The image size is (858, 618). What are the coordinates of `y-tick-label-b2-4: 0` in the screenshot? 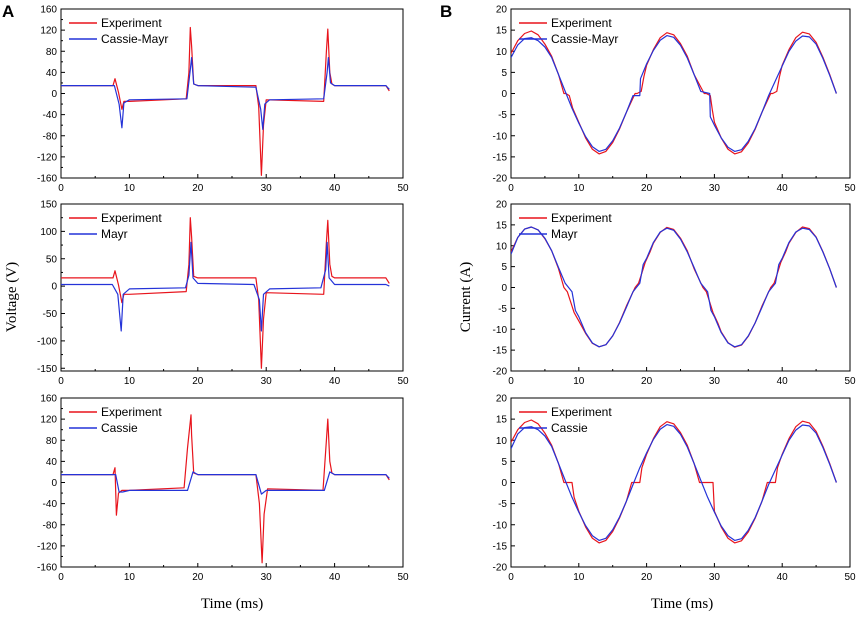 It's located at (504, 288).